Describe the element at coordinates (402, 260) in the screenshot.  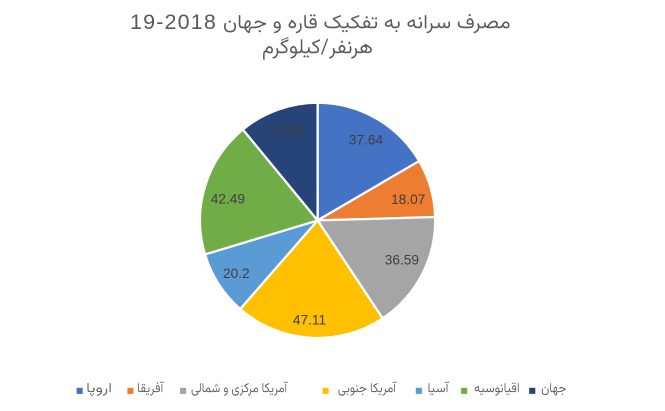
I see `svg-text: 36.59` at that location.